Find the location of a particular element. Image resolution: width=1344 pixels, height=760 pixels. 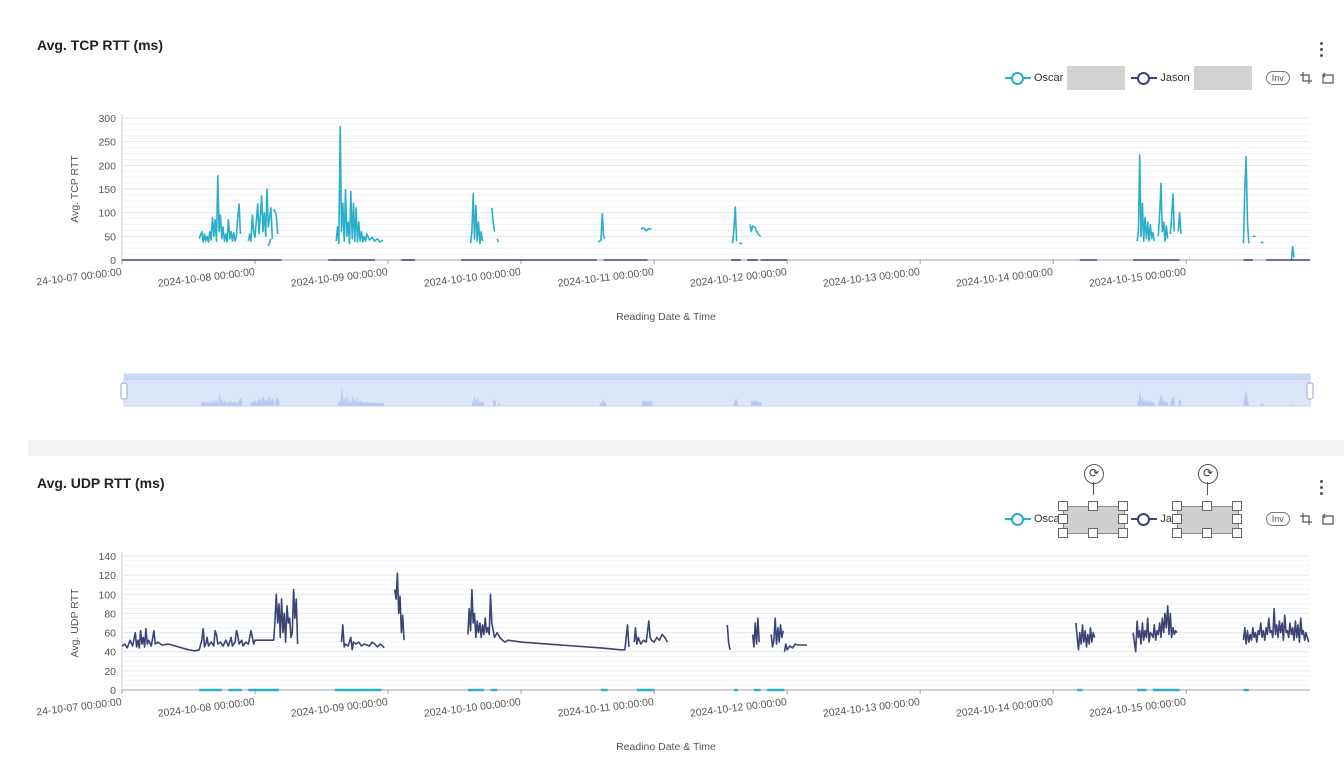

redaction-block is located at coordinates (1222, 78).